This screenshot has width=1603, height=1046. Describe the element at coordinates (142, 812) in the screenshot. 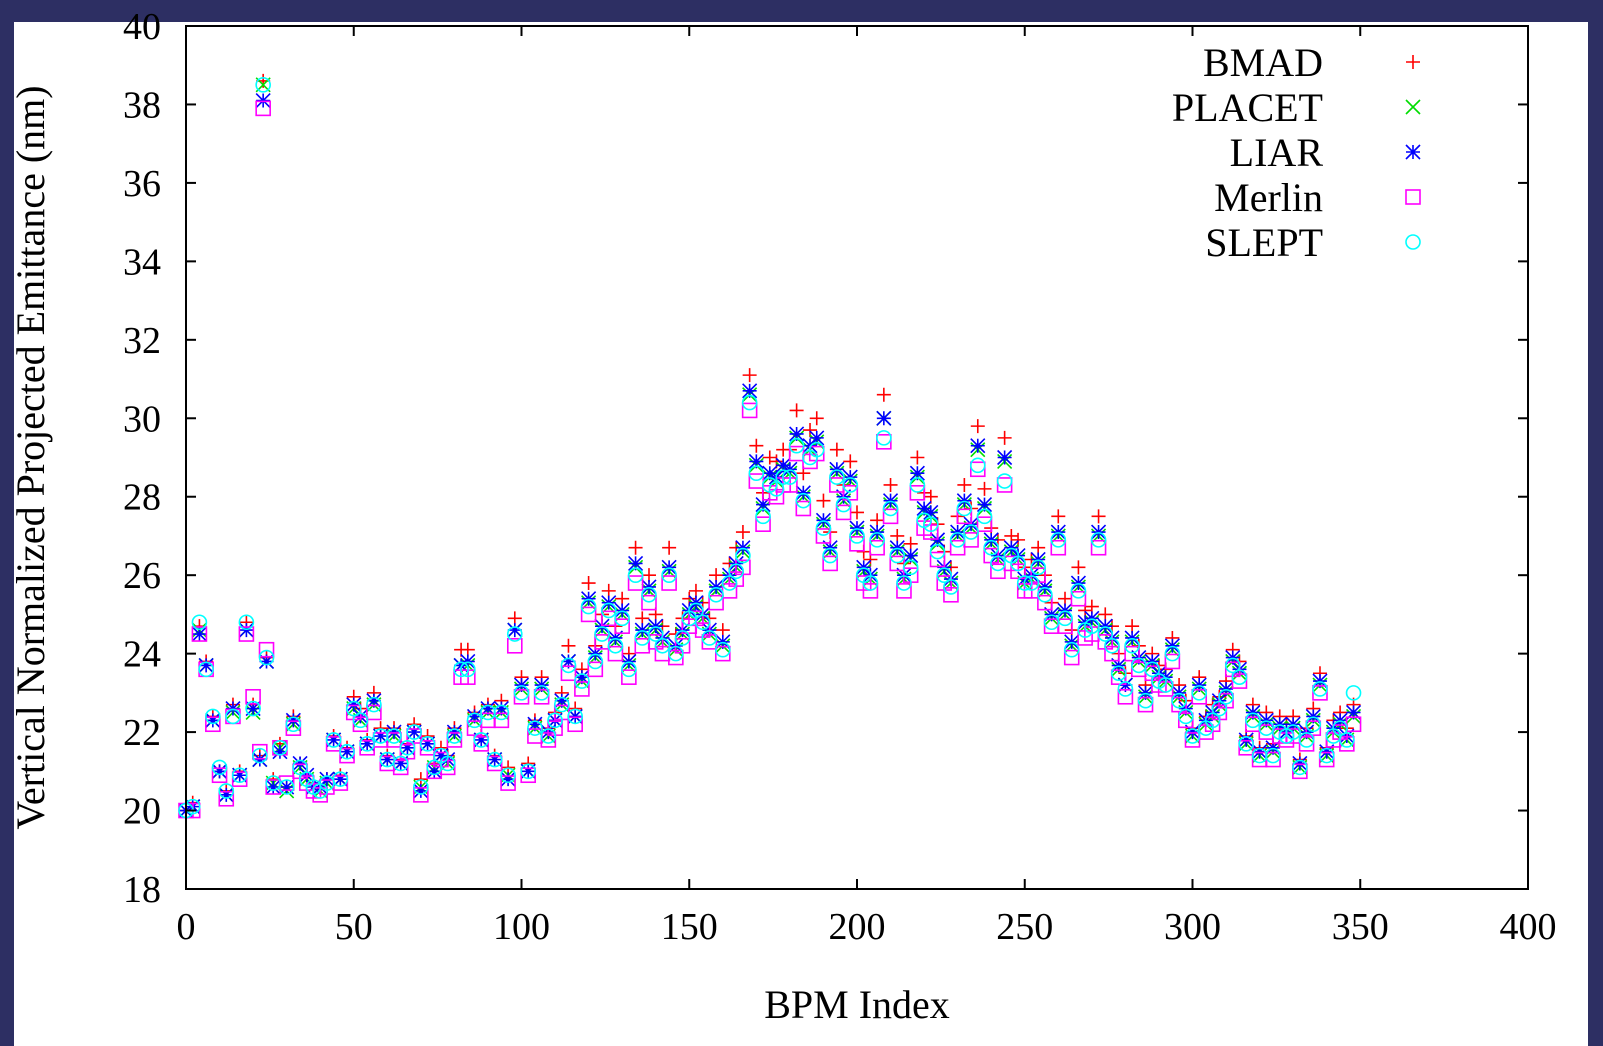

I see `y-tick-label: 20` at that location.